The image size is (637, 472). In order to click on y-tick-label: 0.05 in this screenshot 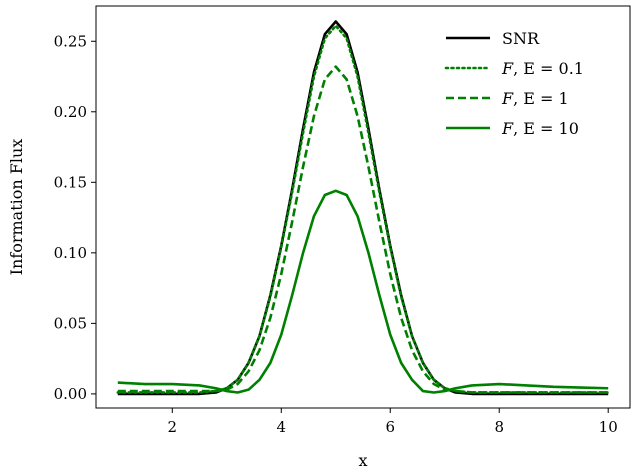, I will do `click(70, 323)`.